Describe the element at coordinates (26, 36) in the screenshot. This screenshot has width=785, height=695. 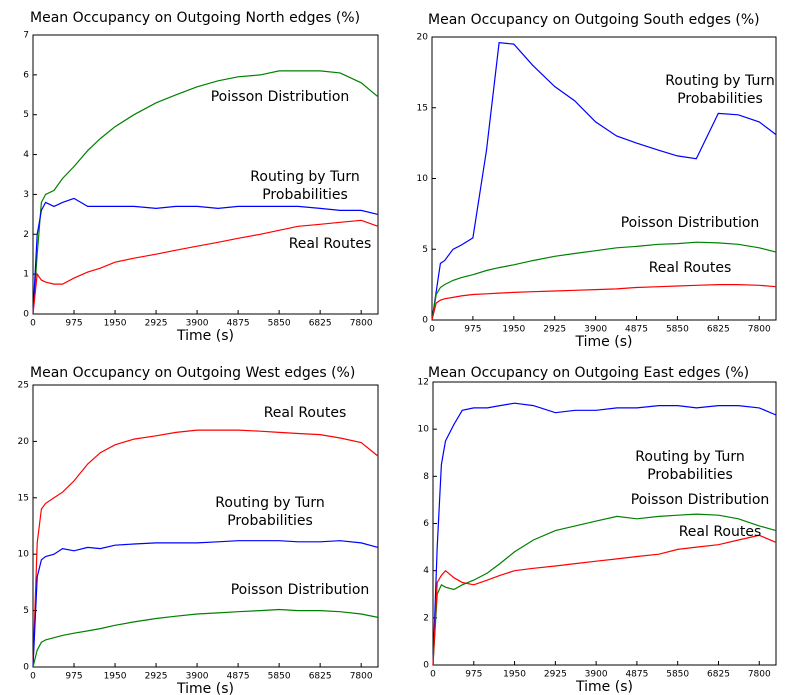
I see `y-tick-label: 7` at that location.